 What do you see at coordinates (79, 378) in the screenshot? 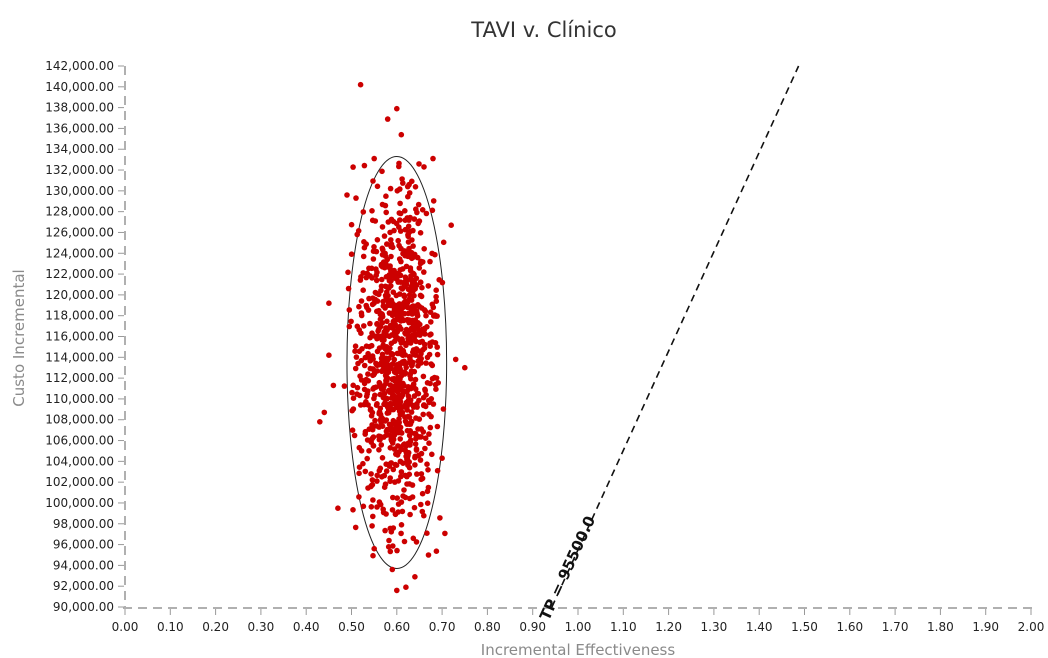
I see `y-tick-label: 112,000.00` at bounding box center [79, 378].